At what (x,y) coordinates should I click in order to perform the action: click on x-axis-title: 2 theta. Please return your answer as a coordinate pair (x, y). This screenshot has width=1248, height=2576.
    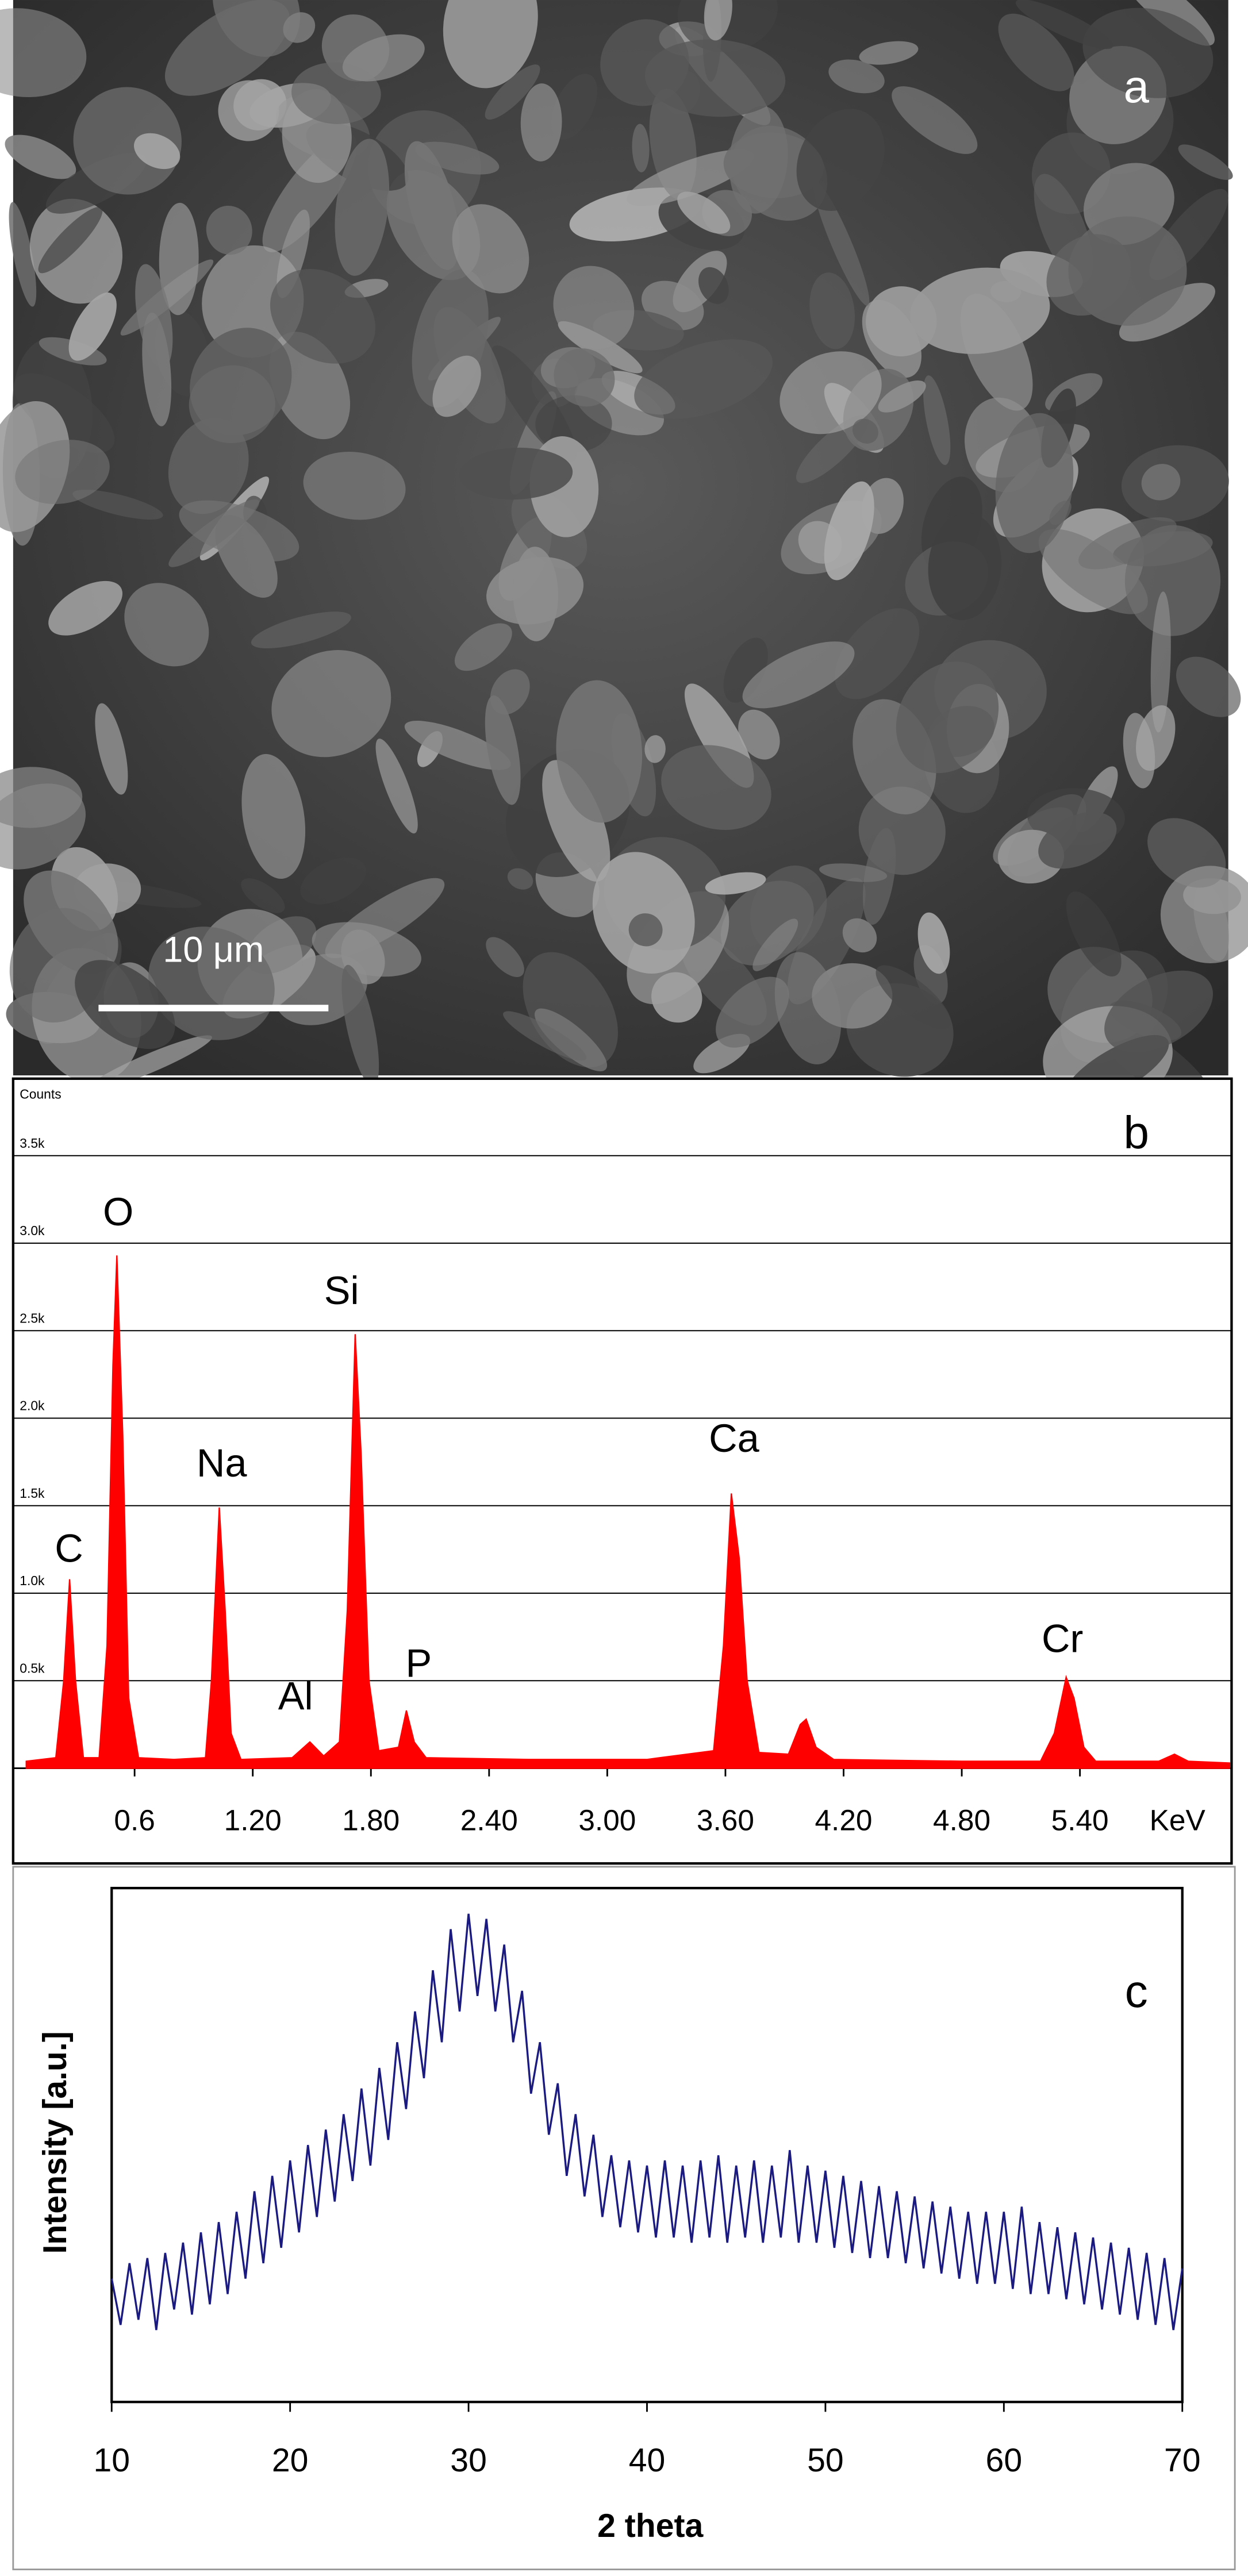
    Looking at the image, I should click on (650, 2526).